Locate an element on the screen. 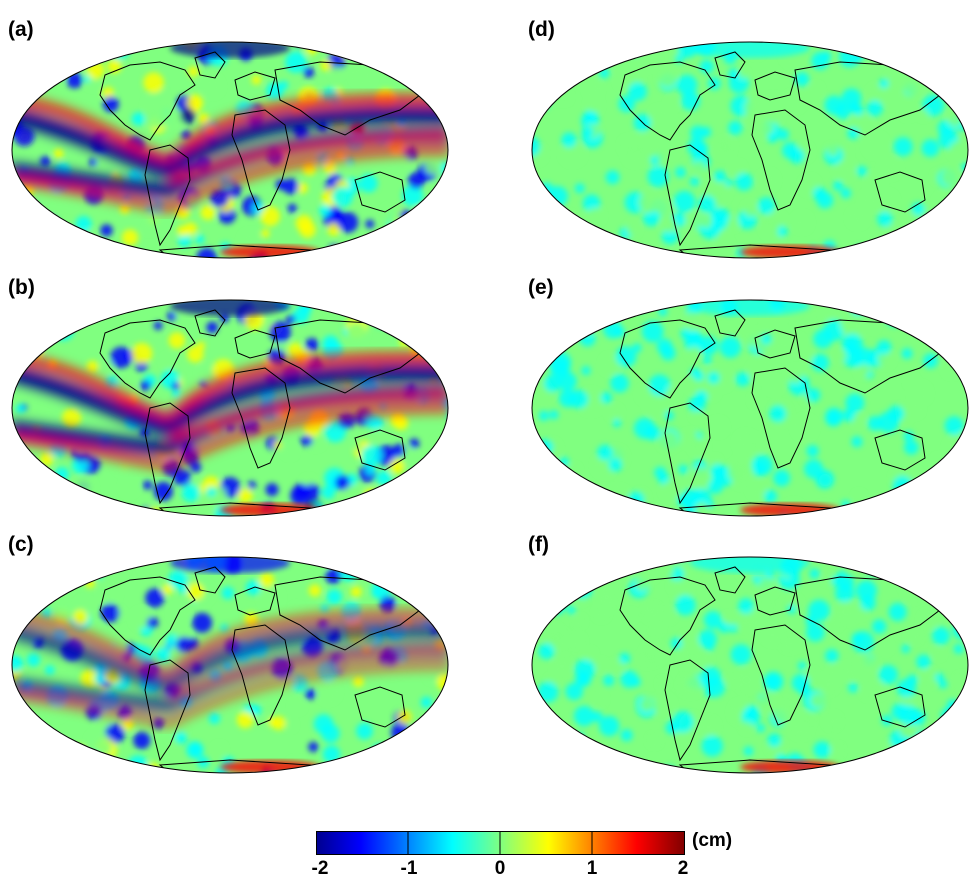 This screenshot has width=978, height=887. map-panel-c: (c) is located at coordinates (229, 654).